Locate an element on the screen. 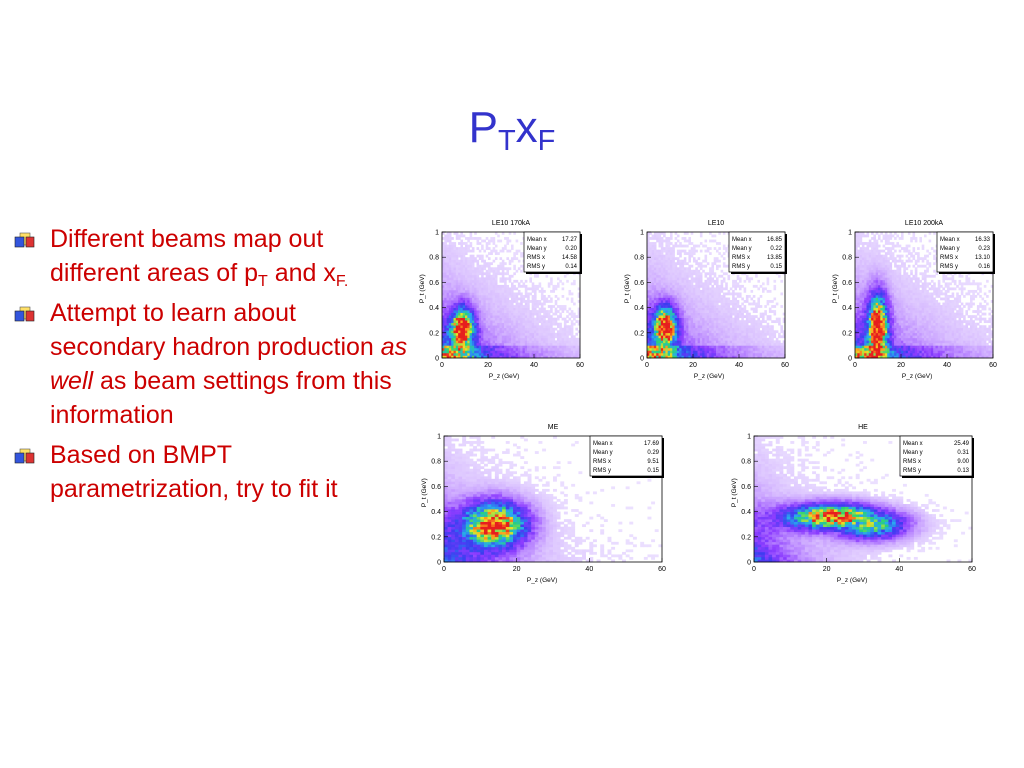  y-axis-label: P_t (GeV) is located at coordinates (627, 288).